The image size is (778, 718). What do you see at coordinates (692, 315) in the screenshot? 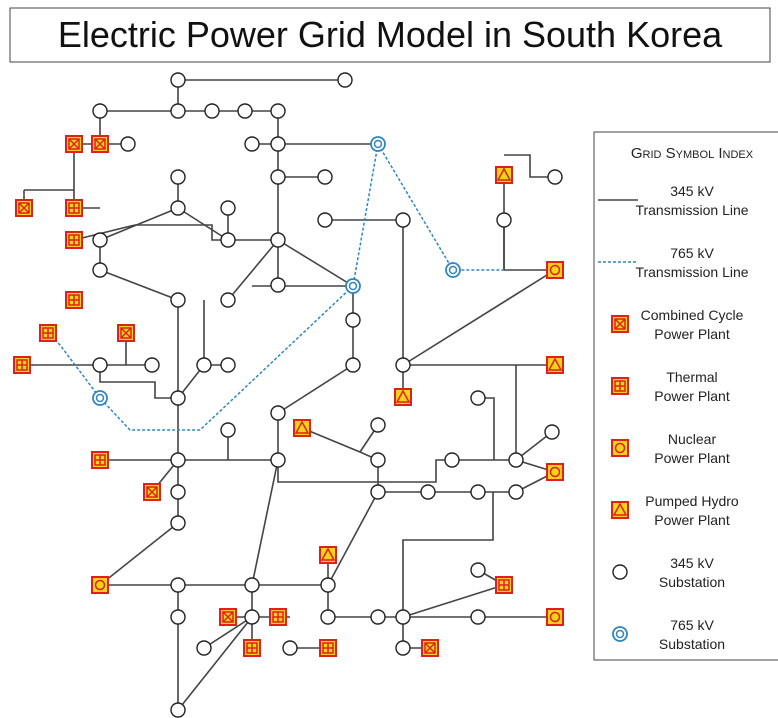
I see `legend-label: Combined Cycle` at bounding box center [692, 315].